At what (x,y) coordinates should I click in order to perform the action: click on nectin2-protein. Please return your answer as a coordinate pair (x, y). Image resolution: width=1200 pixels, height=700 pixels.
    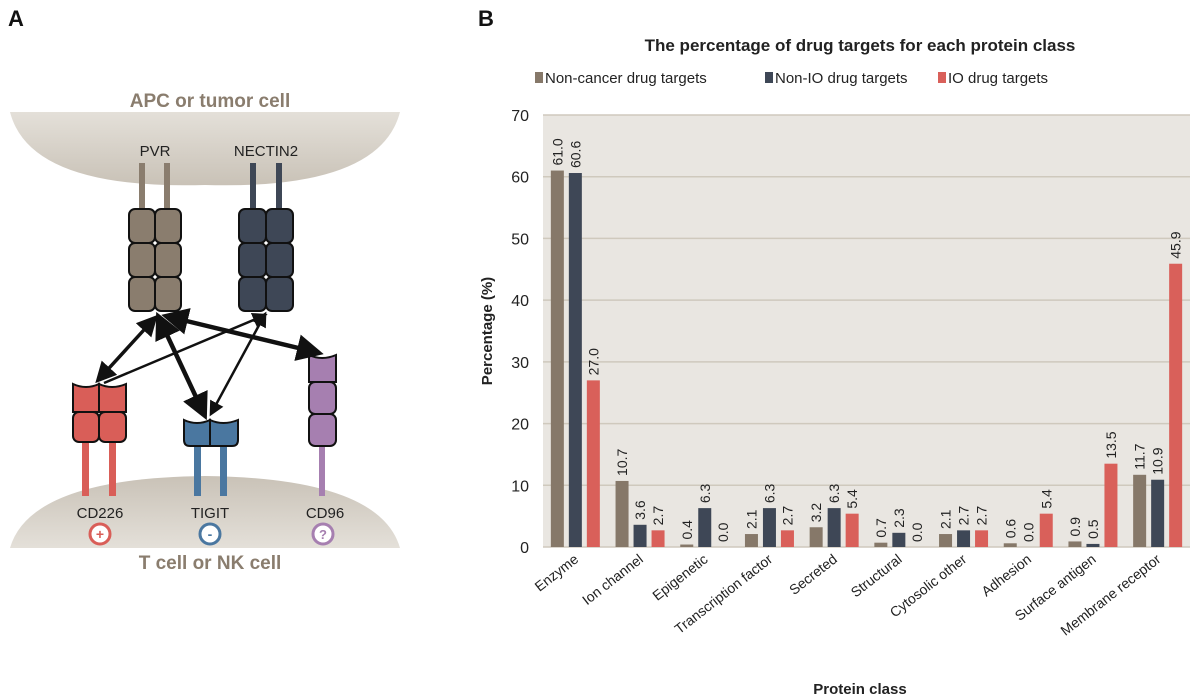
    Looking at the image, I should click on (266, 237).